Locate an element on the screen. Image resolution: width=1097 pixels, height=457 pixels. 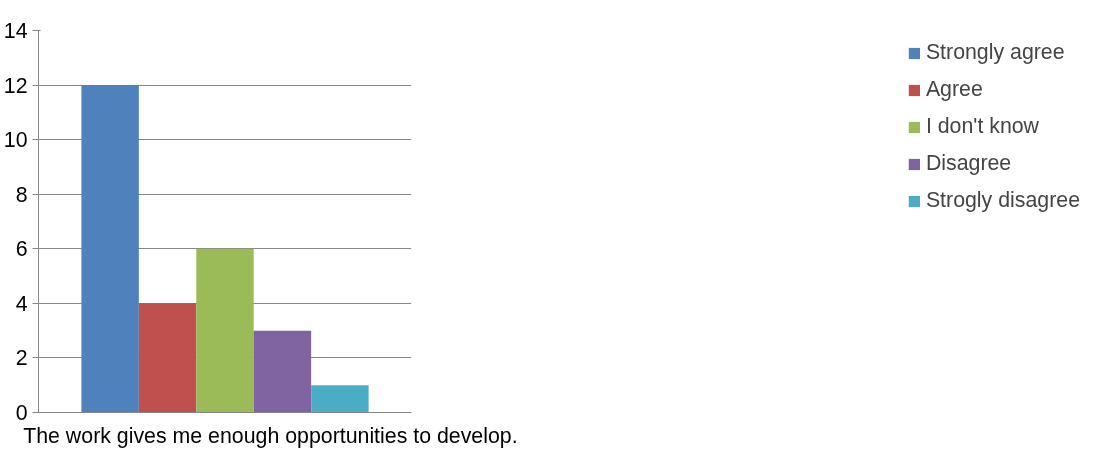
legend-label: Strogly disagree is located at coordinates (1002, 200).